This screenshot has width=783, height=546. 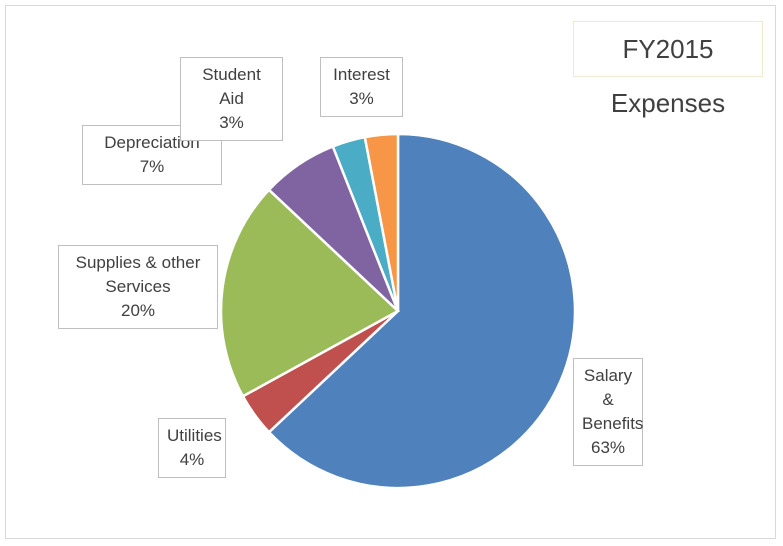 What do you see at coordinates (152, 166) in the screenshot?
I see `value-label: 7%` at bounding box center [152, 166].